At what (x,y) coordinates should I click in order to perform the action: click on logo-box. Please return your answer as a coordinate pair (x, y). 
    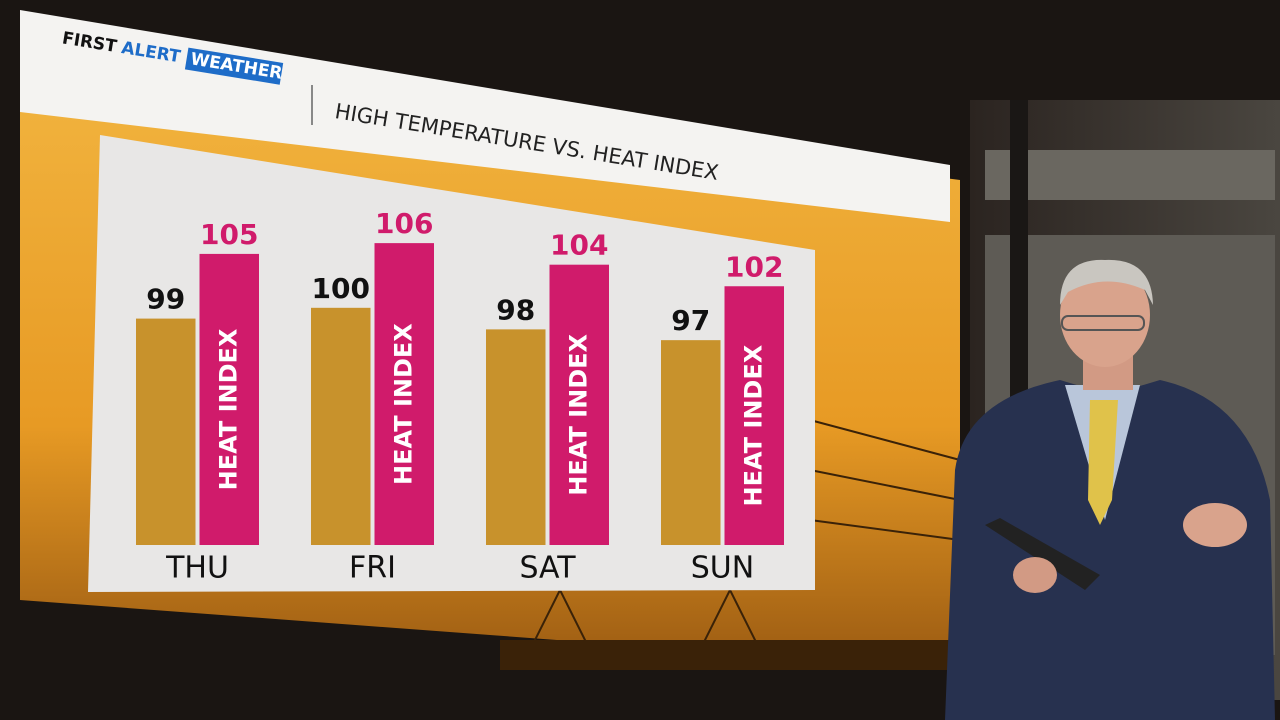
    Looking at the image, I should click on (234, 66).